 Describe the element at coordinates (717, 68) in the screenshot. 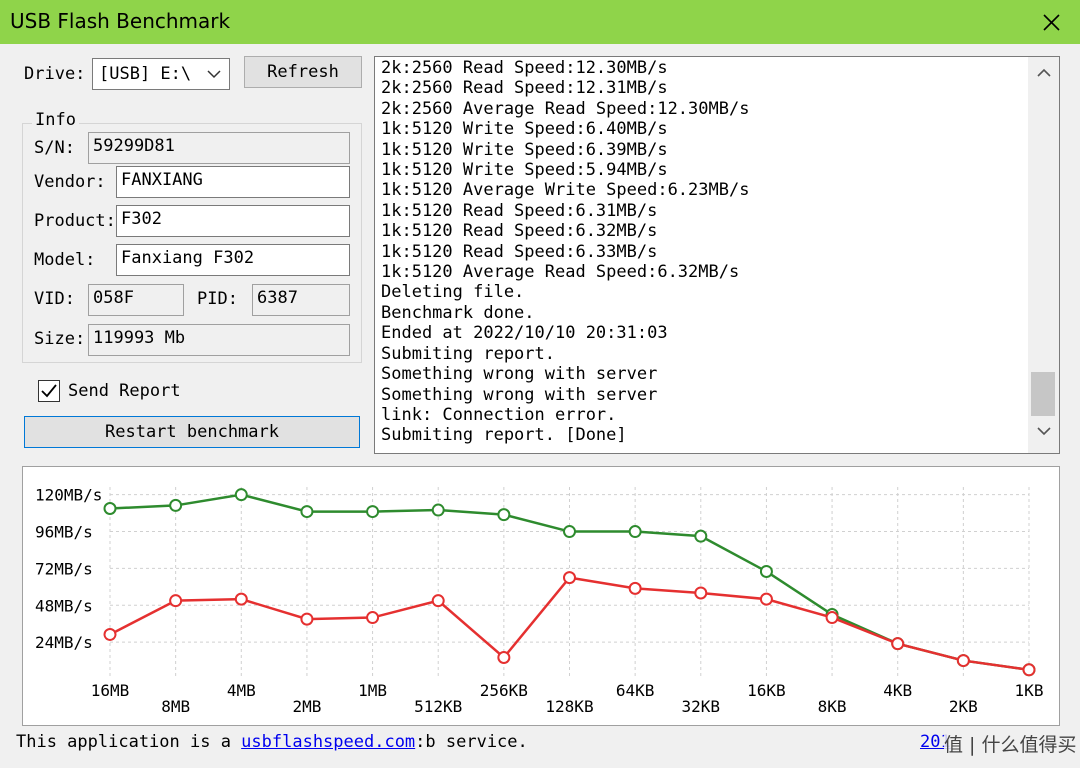

I see `log-line: 2k:2560 Read Speed:12.30MB/s` at that location.